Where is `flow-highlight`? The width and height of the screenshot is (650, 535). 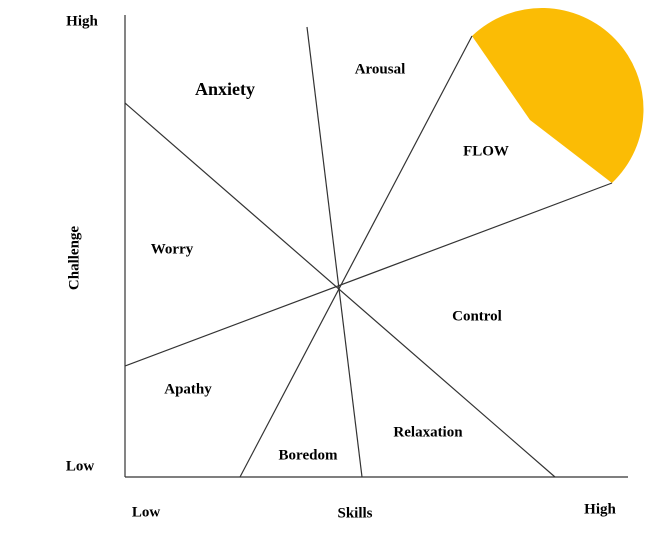
flow-highlight is located at coordinates (558, 95).